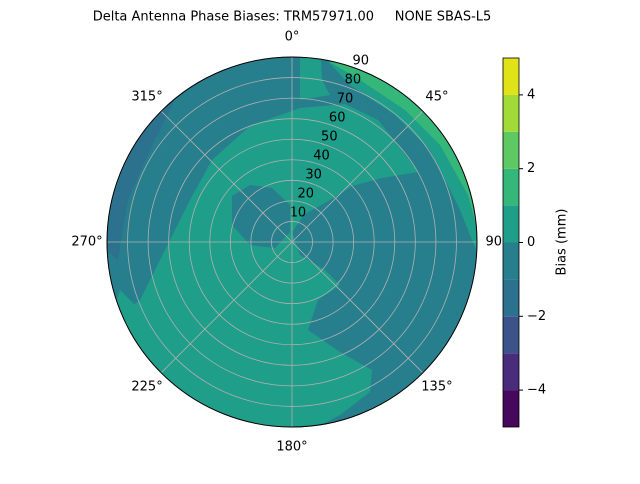 The height and width of the screenshot is (484, 640). Describe the element at coordinates (291, 447) in the screenshot. I see `theta-tick-label: 180°` at that location.